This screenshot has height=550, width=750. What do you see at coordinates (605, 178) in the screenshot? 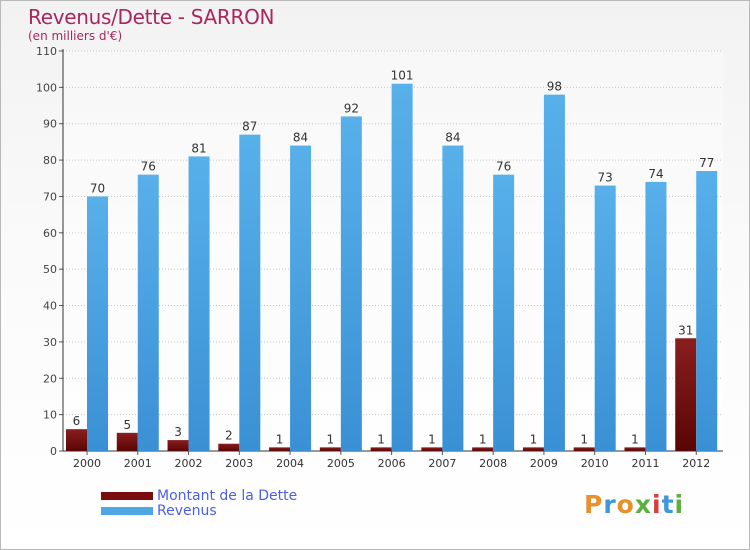
I see `data-label-revenus: 73` at bounding box center [605, 178].